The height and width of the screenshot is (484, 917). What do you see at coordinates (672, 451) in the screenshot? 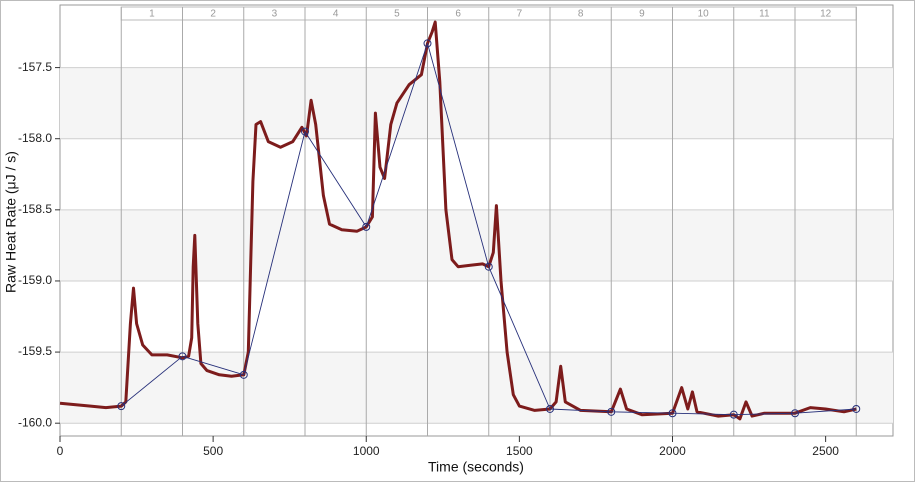
I see `x-tick-label: 2000` at bounding box center [672, 451].